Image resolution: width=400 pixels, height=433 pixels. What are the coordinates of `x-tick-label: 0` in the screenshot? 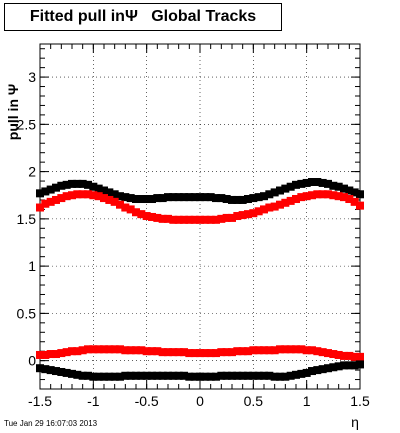 It's located at (200, 401).